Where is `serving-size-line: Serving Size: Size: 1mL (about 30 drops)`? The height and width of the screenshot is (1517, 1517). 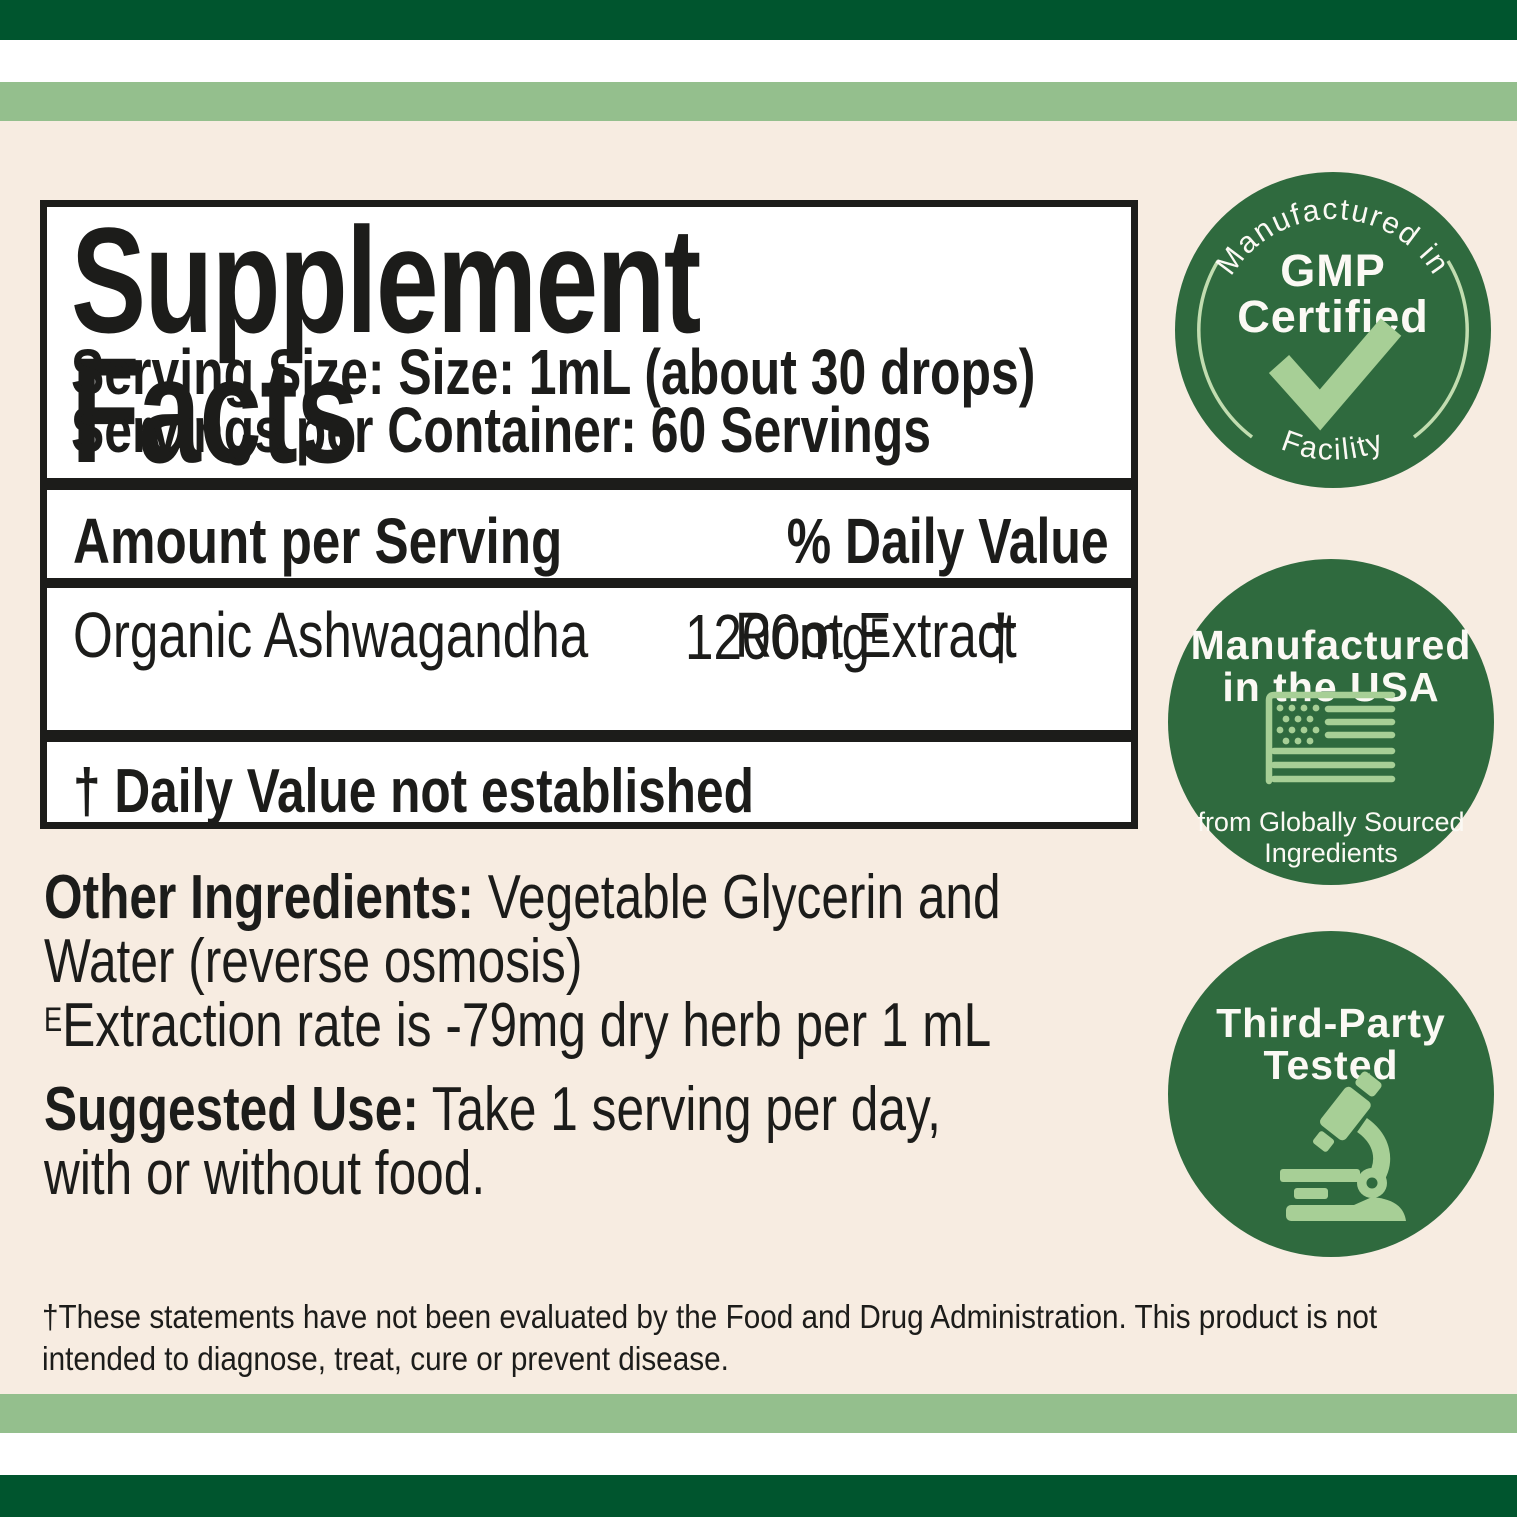
serving-size-line: Serving Size: Size: 1mL (about 30 drops) is located at coordinates (553, 372).